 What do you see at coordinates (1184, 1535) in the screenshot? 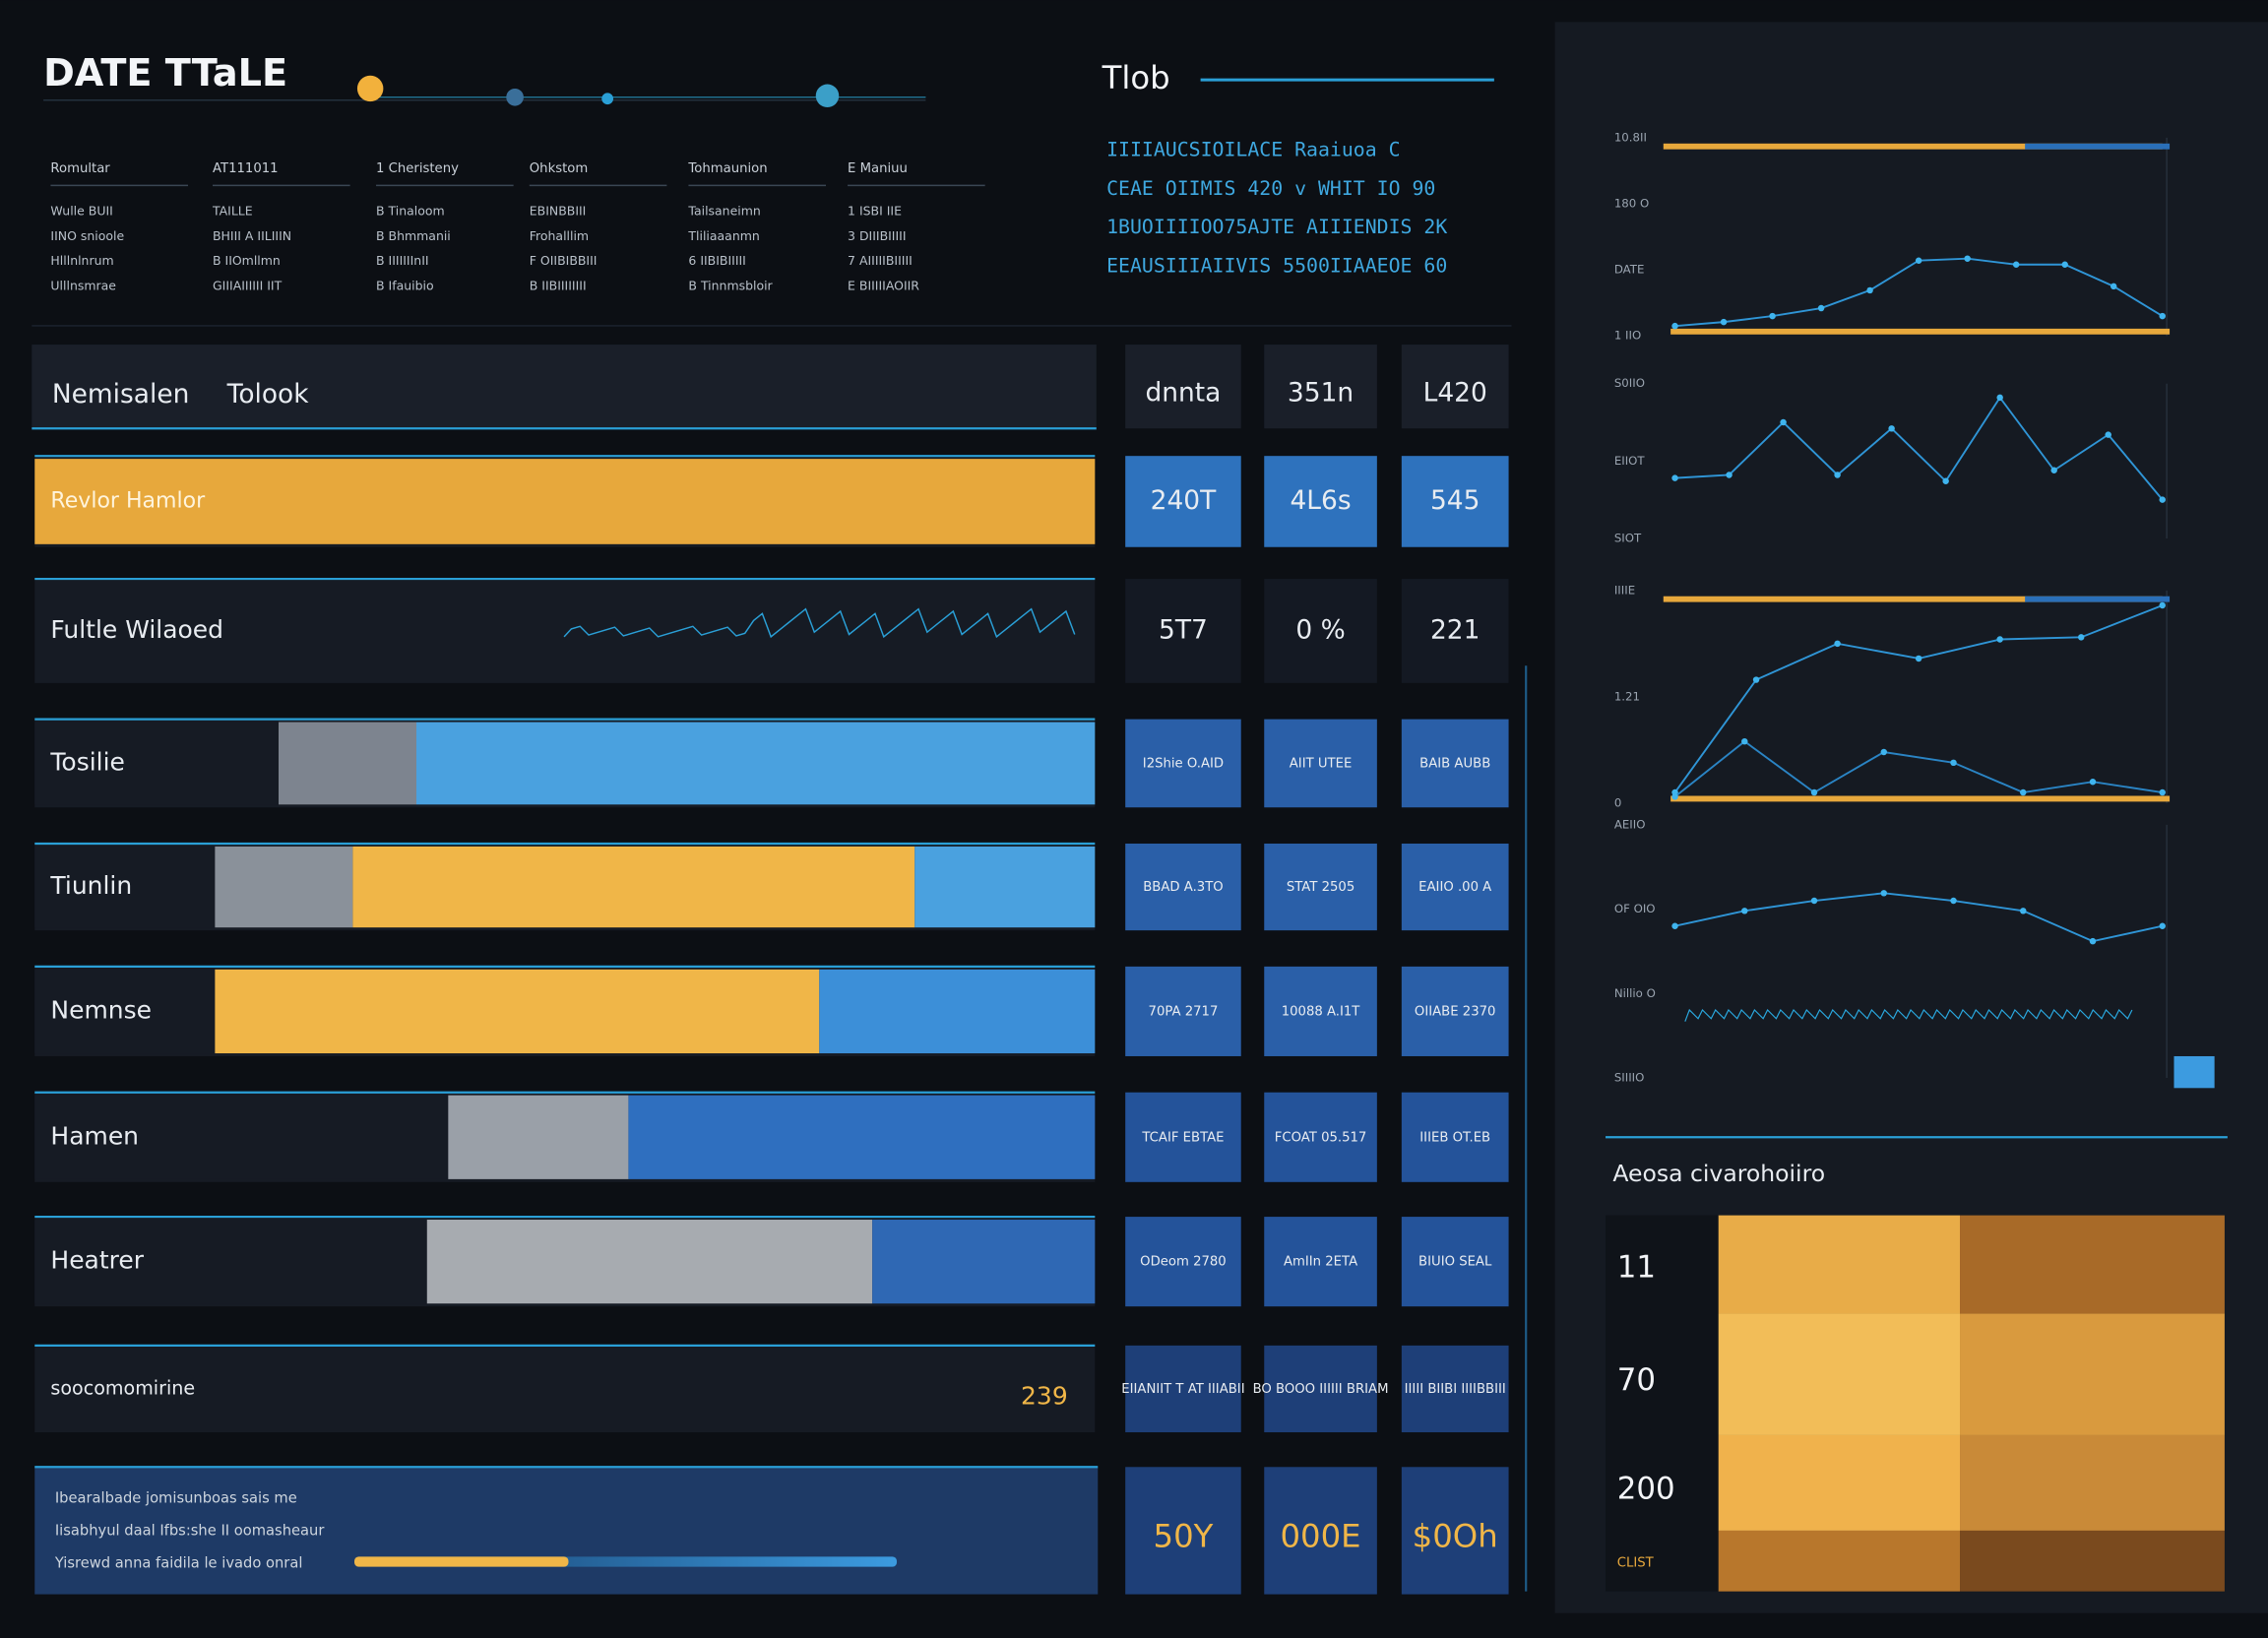
I see `footer-value: 50Y` at bounding box center [1184, 1535].